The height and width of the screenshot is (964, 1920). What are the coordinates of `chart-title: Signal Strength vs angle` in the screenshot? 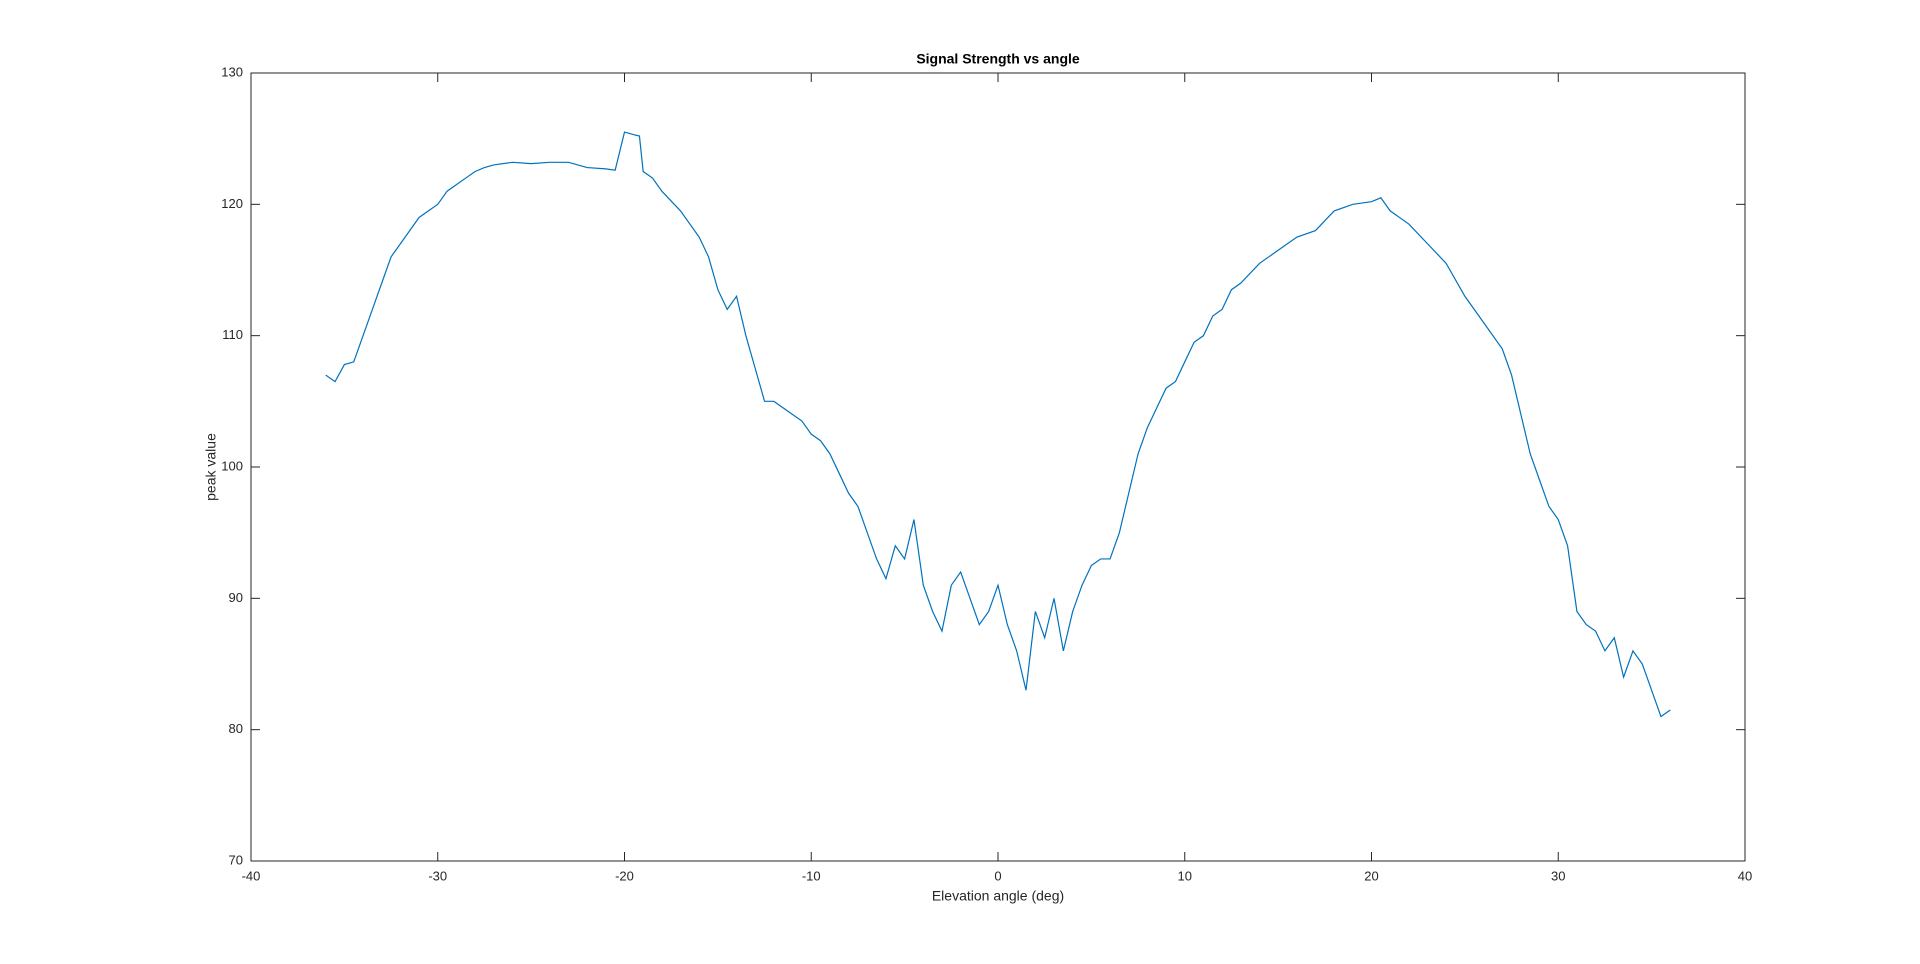 It's located at (998, 59).